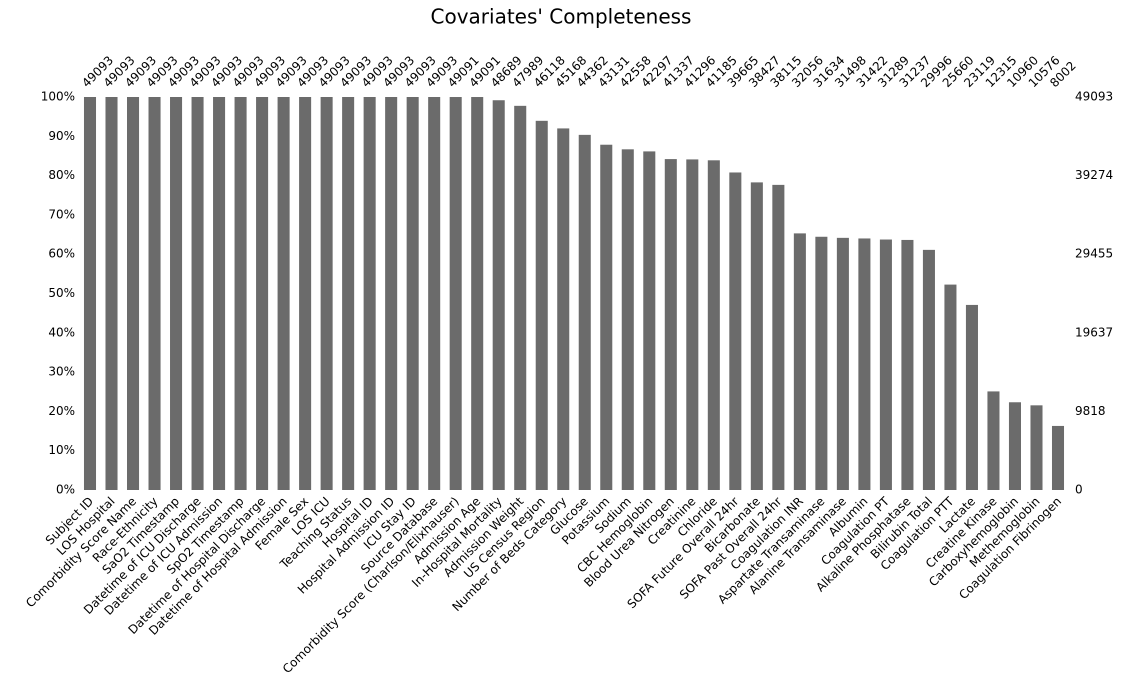  What do you see at coordinates (1094, 332) in the screenshot?
I see `y2-tick-label: 19637` at bounding box center [1094, 332].